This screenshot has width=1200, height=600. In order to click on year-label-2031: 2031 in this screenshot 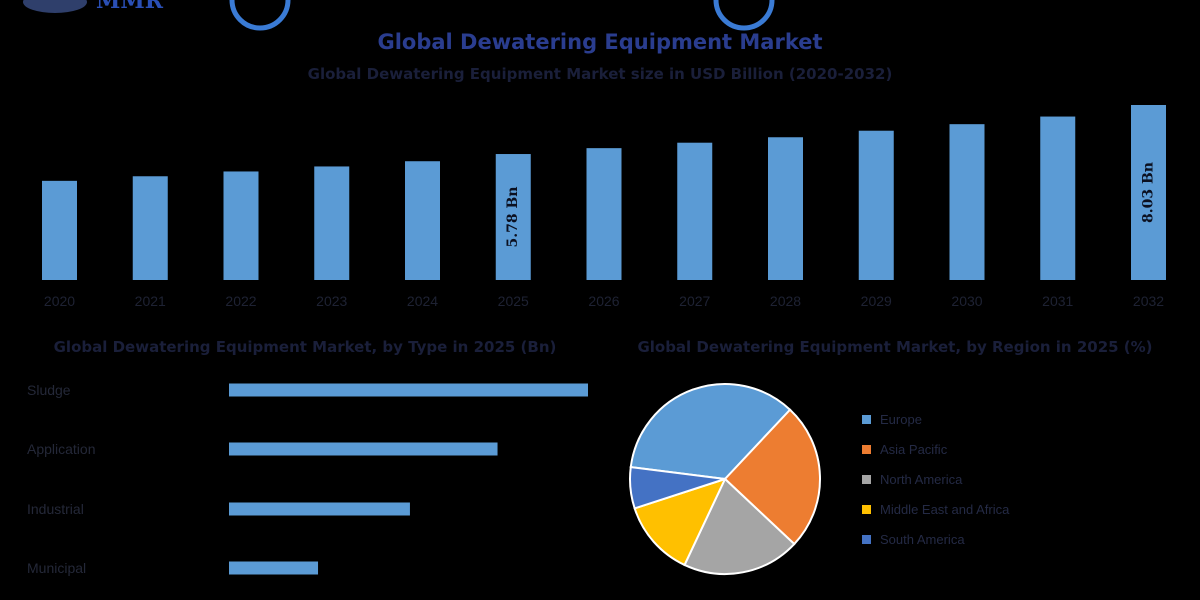, I will do `click(1057, 301)`.